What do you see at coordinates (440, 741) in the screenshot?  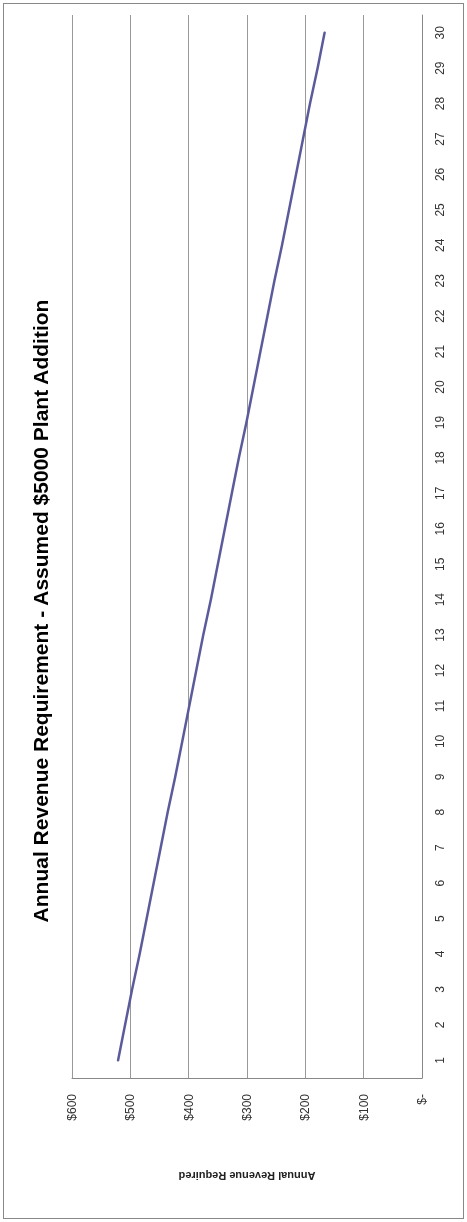 I see `y-tick-label: 10` at bounding box center [440, 741].